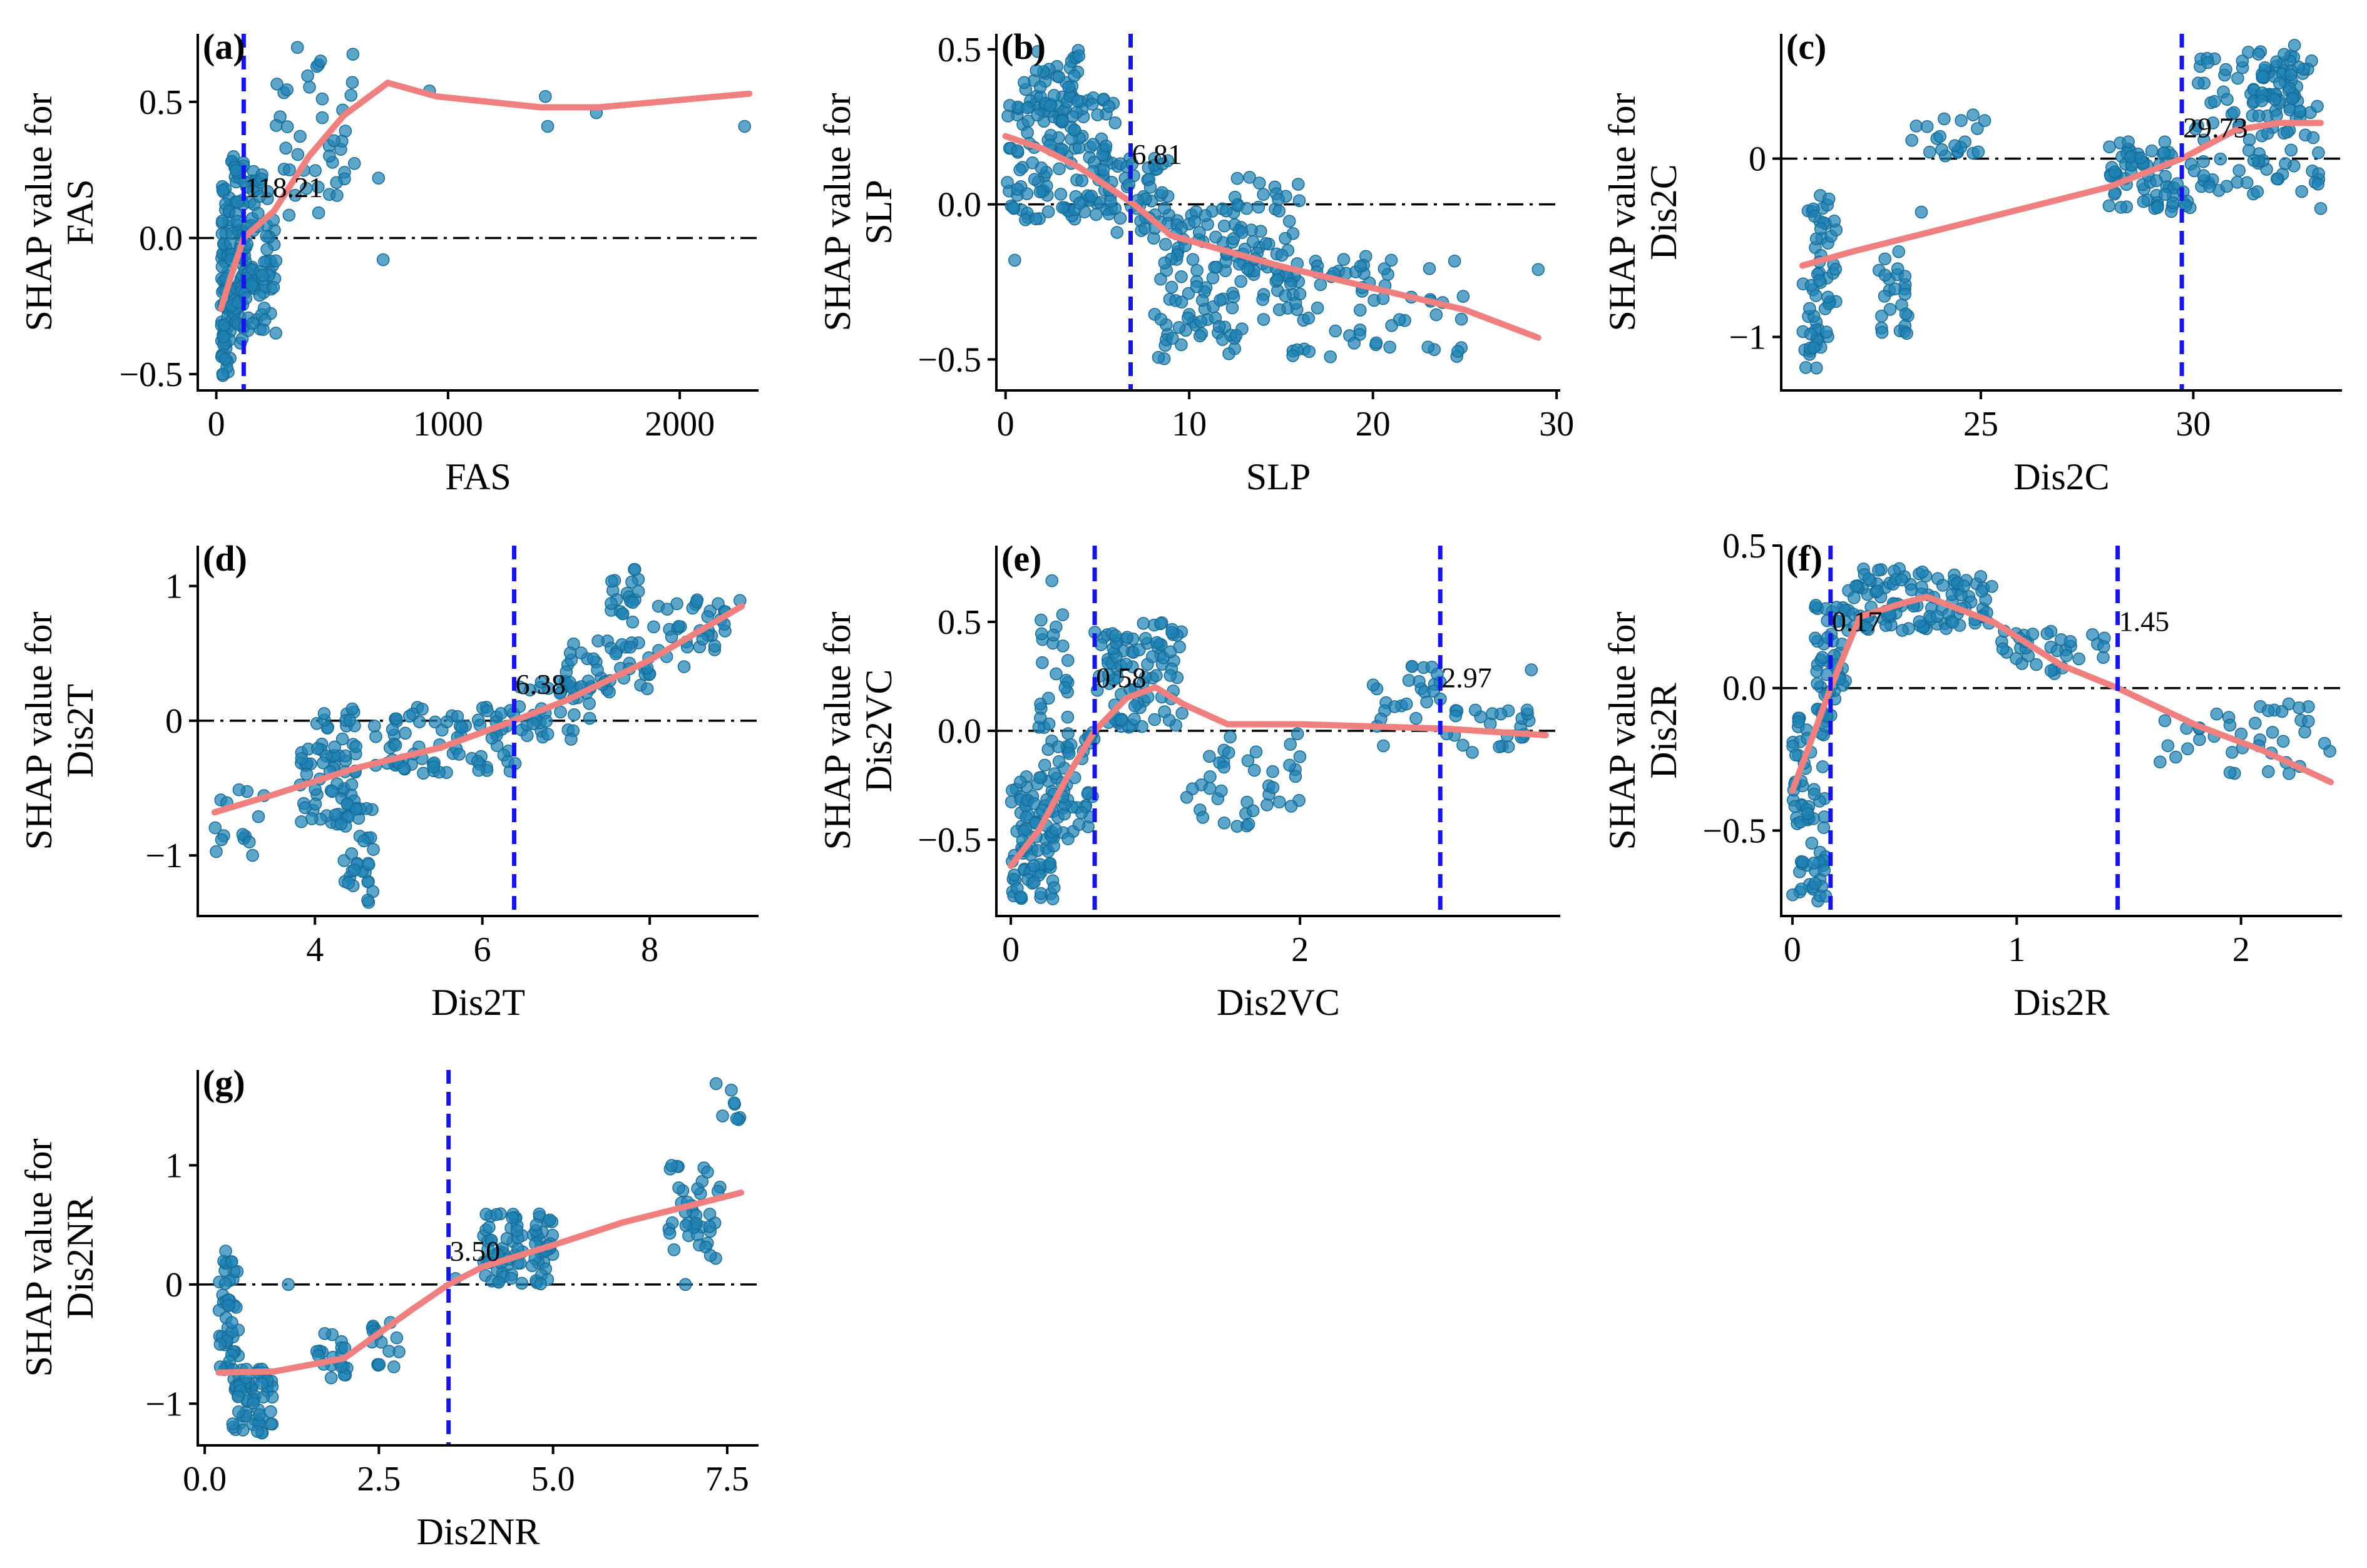 This screenshot has height=1568, width=2367. What do you see at coordinates (1806, 47) in the screenshot?
I see `panel-label: (c)` at bounding box center [1806, 47].